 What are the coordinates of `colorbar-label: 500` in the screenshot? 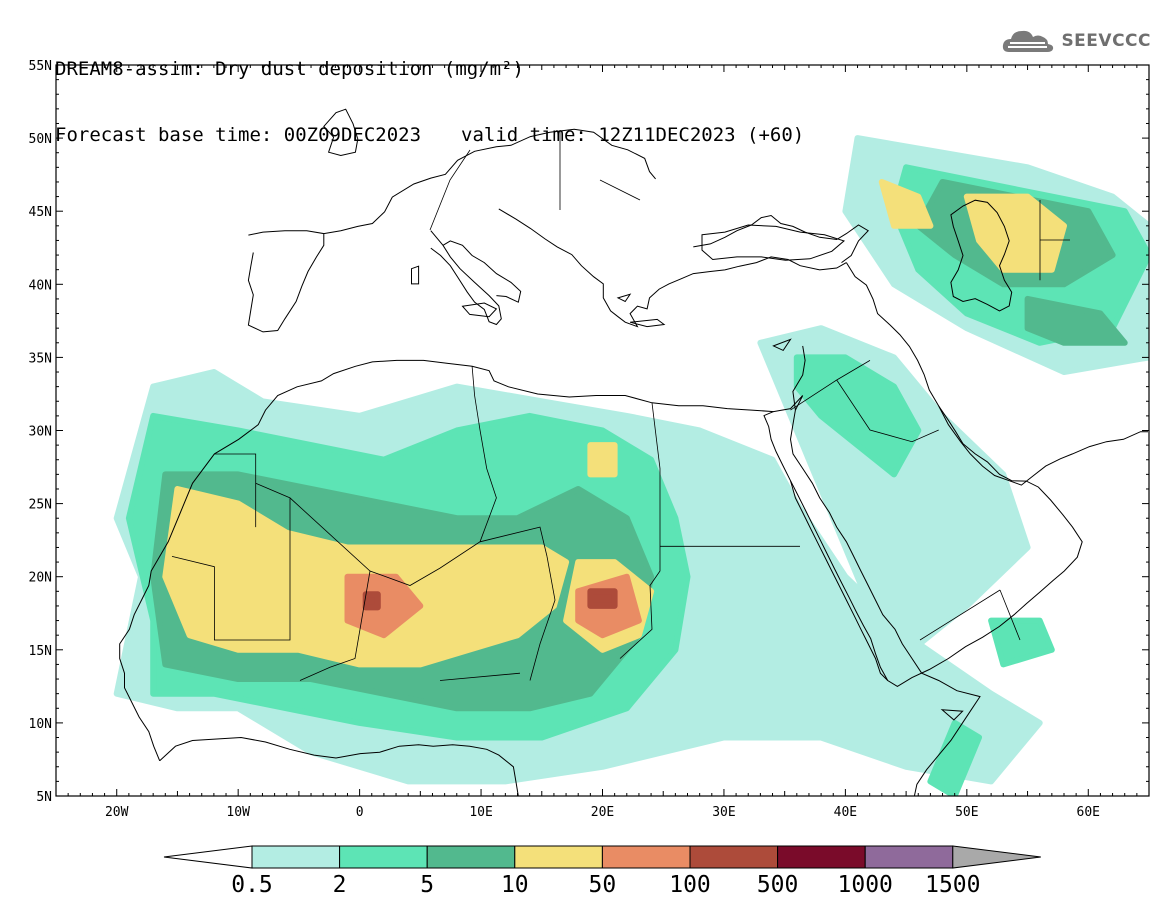 It's located at (778, 885).